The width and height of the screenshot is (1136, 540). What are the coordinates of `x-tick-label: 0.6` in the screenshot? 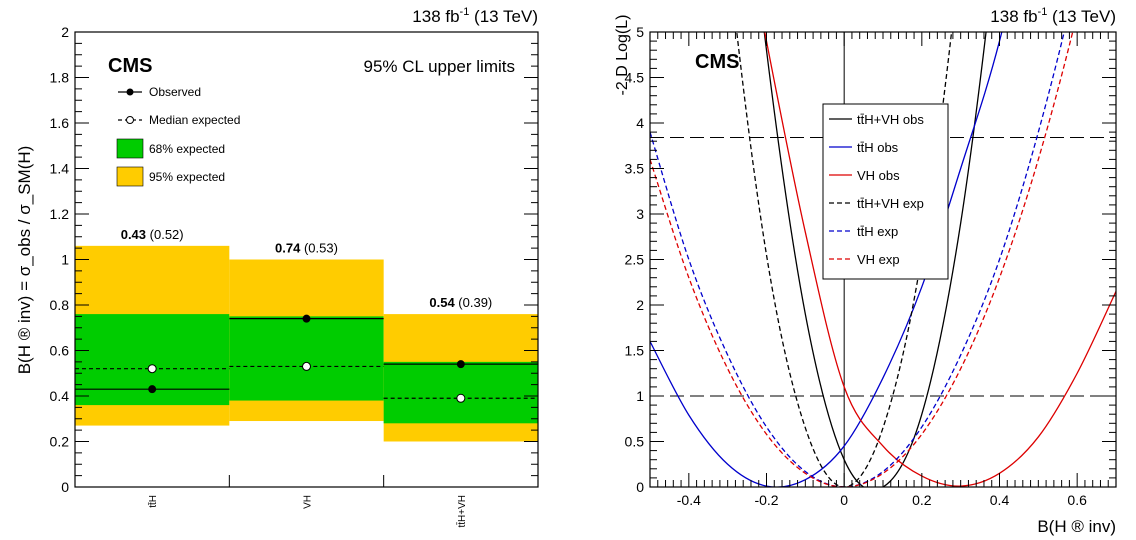 It's located at (1077, 500).